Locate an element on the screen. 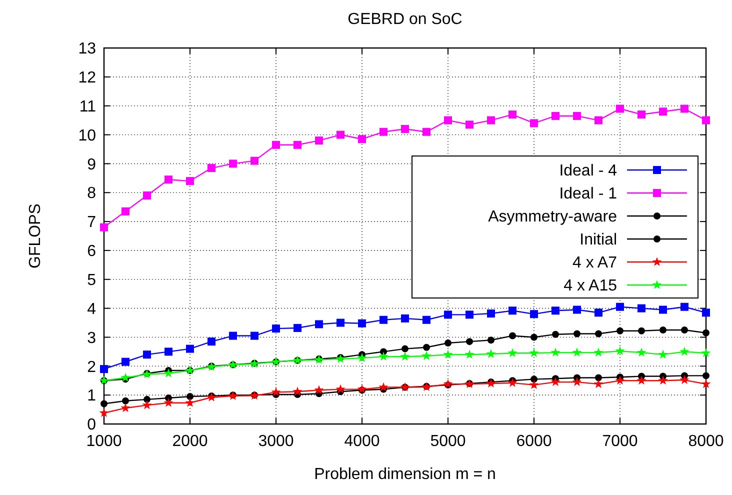 This screenshot has height=495, width=732. x-tick-label: 2000 is located at coordinates (190, 441).